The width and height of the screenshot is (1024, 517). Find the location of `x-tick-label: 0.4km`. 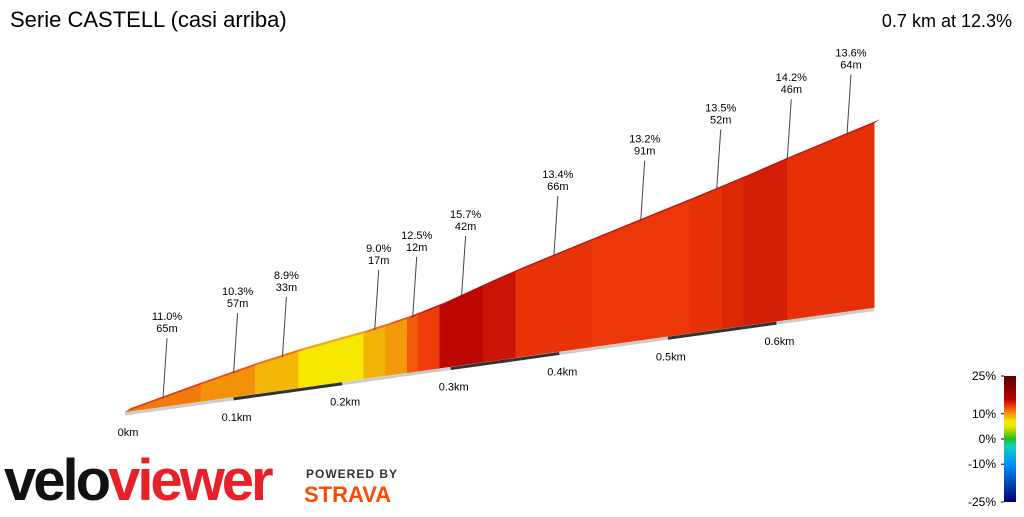

x-tick-label: 0.4km is located at coordinates (562, 372).